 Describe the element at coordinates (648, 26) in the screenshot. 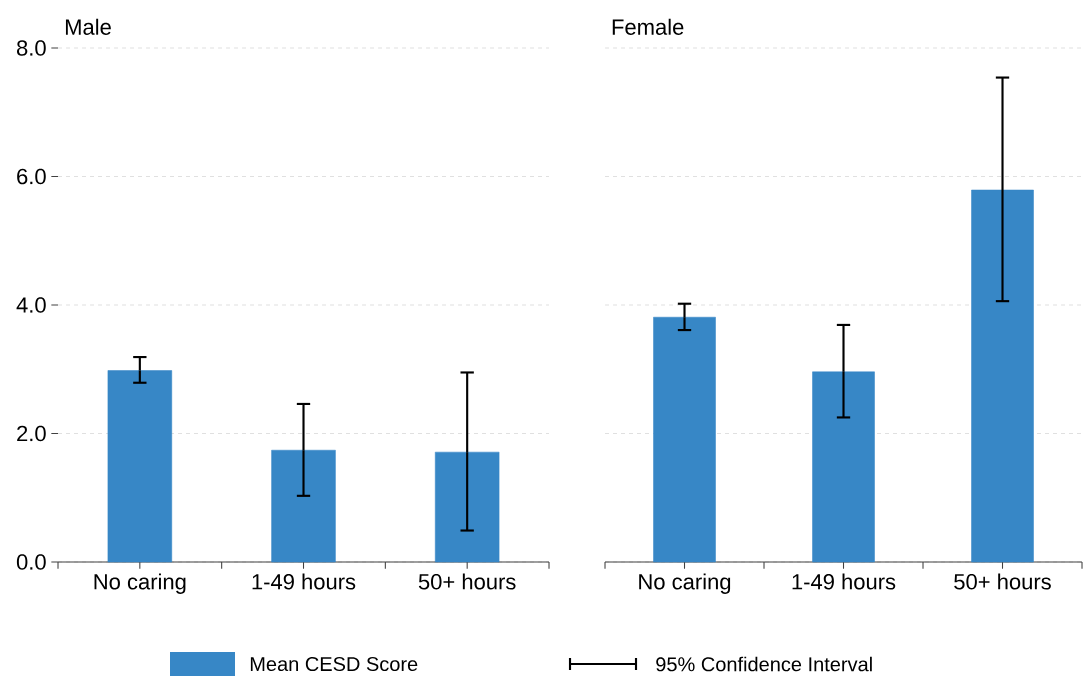

I see `chart-title: Female` at that location.